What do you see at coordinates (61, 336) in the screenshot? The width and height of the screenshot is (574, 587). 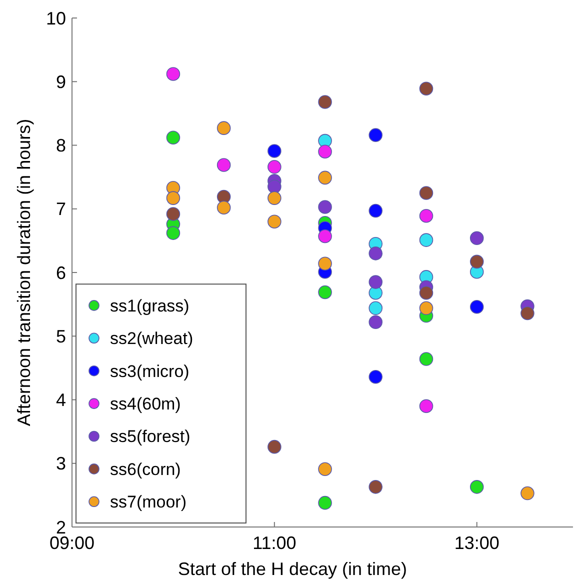 I see `y-tick-label: 5` at bounding box center [61, 336].